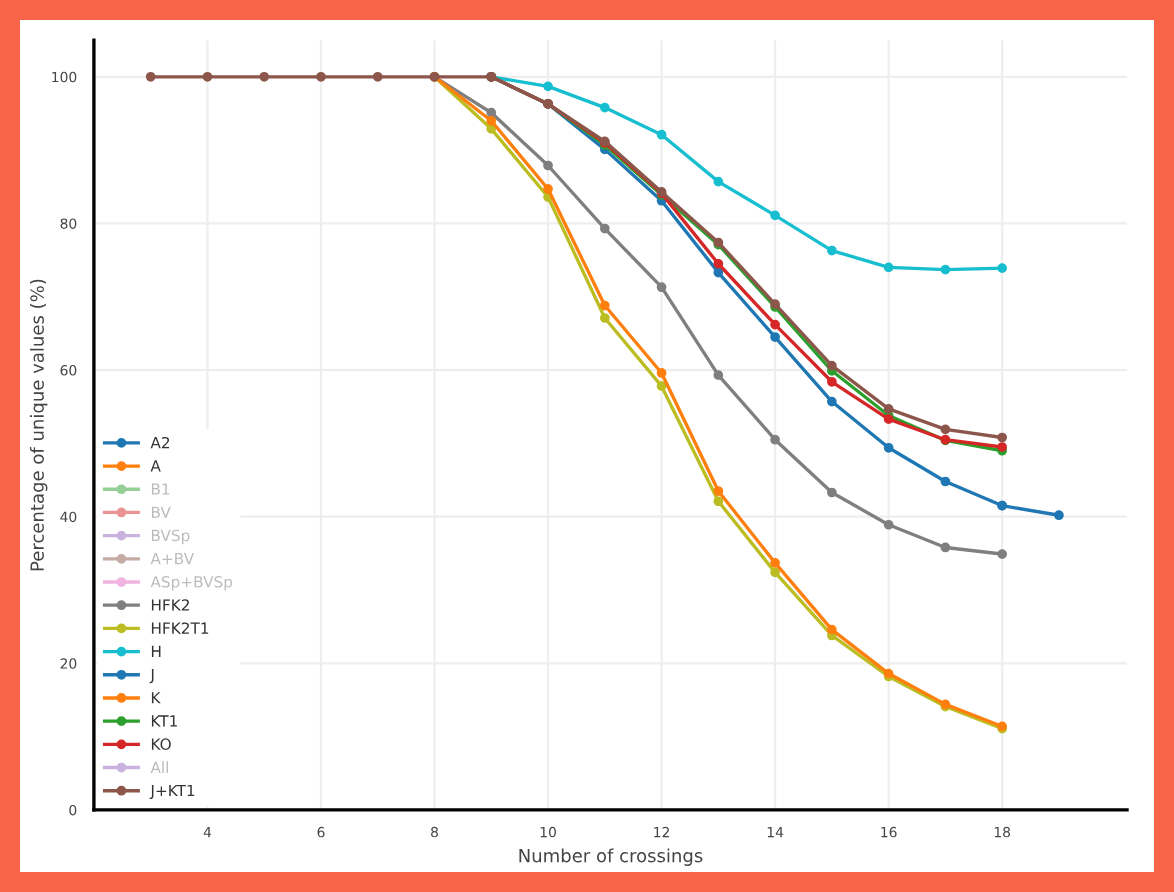  Describe the element at coordinates (38, 425) in the screenshot. I see `y-axis-title: Percentage of unique values (%)` at that location.